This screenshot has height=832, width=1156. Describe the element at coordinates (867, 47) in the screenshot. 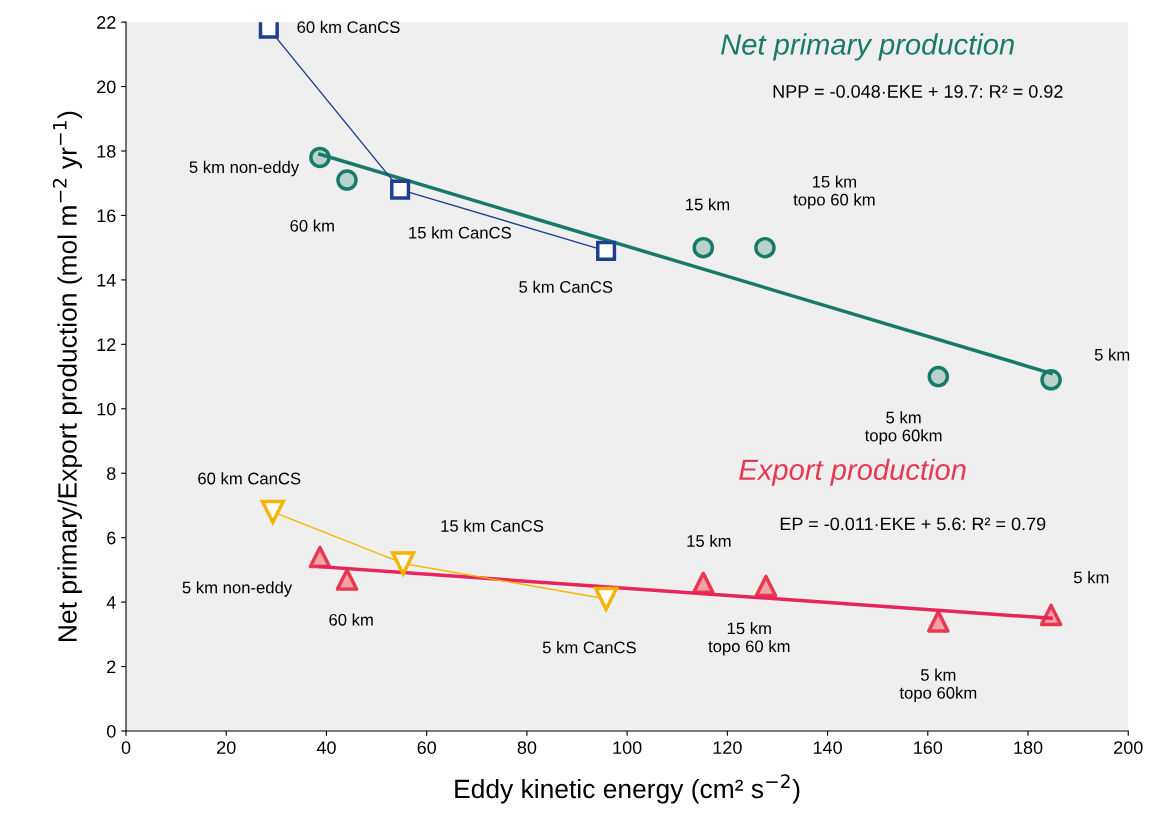

I see `text: Net primary production` at that location.